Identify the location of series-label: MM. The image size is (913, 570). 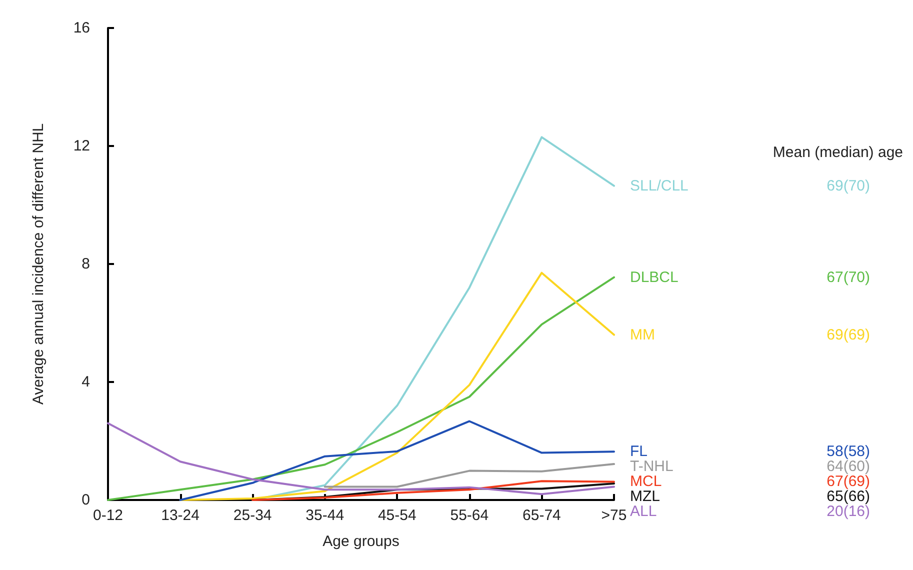
(642, 335).